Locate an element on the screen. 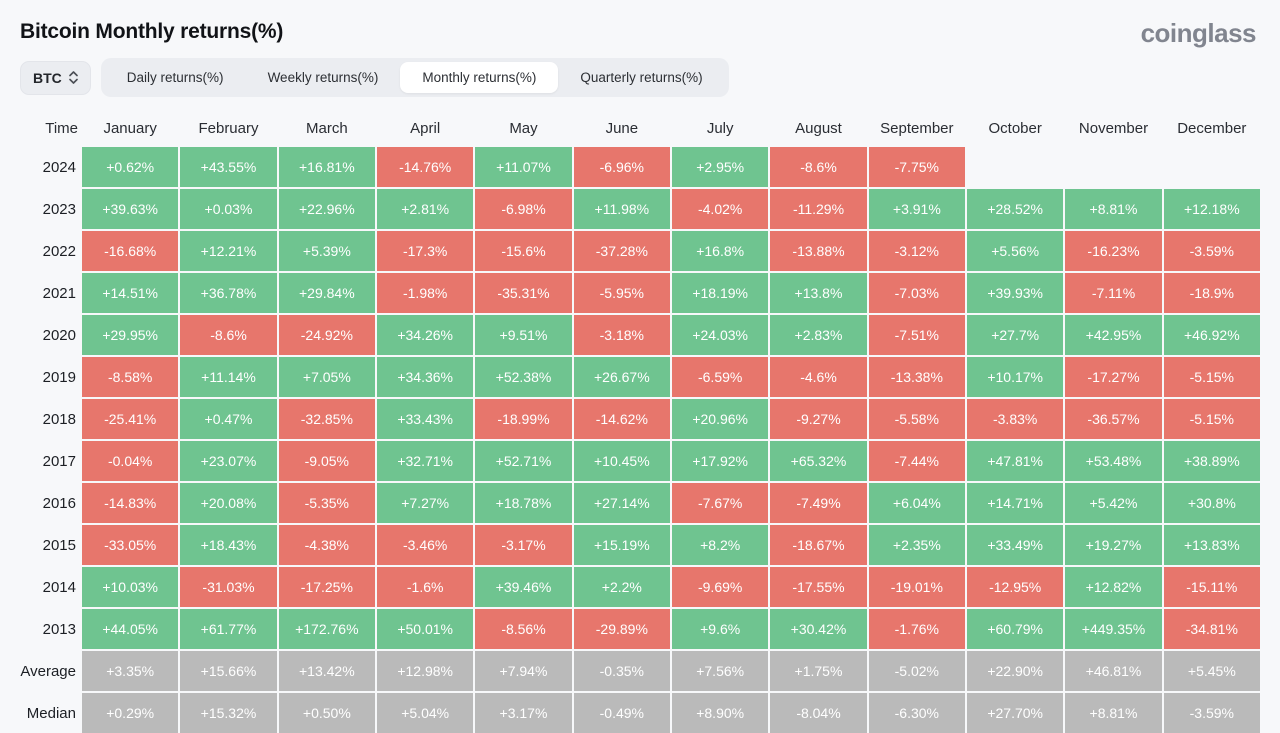 The width and height of the screenshot is (1280, 733). return-cell: -6.59% is located at coordinates (720, 377).